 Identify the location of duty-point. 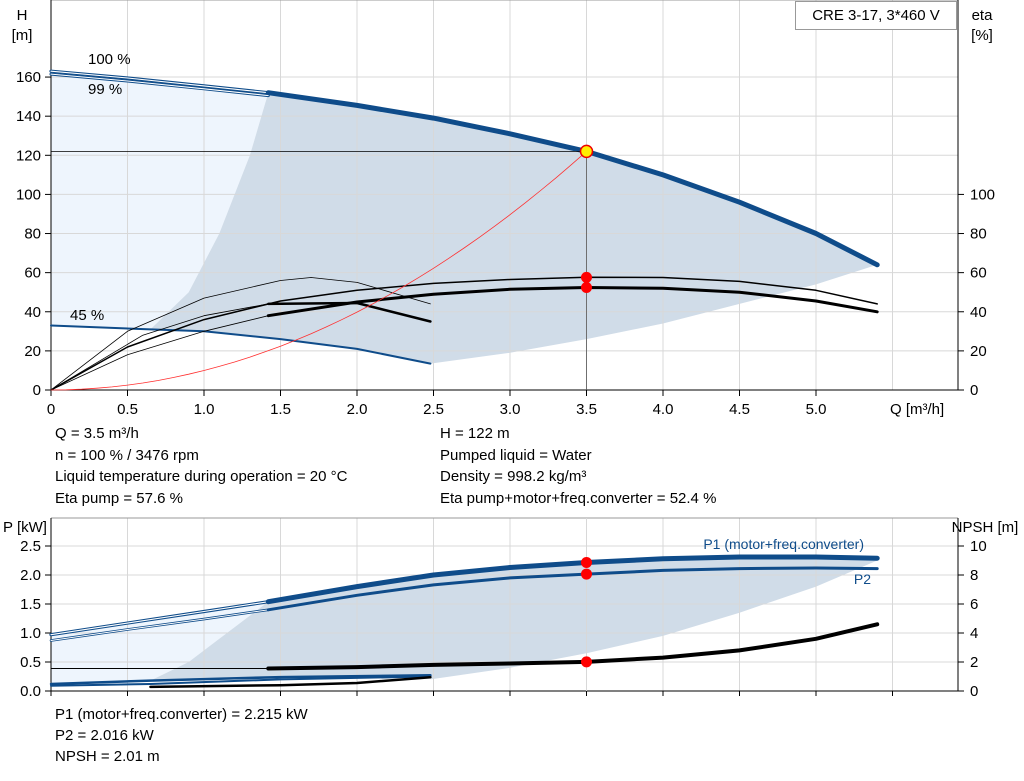
(586, 151).